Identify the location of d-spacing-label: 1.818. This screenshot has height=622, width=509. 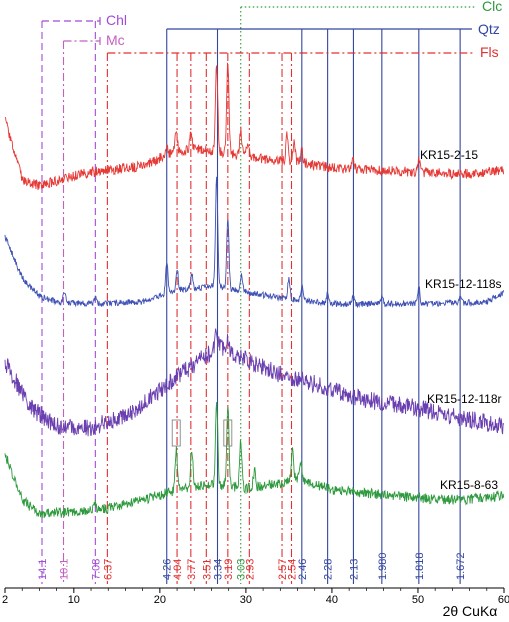
(420, 566).